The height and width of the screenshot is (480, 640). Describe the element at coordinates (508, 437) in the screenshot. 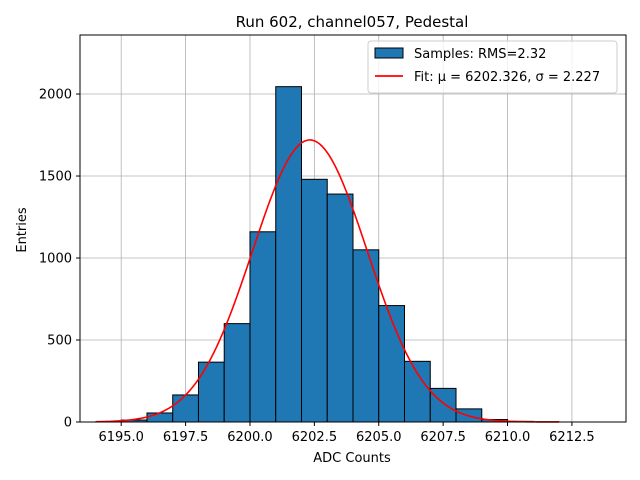

I see `x-tick-label: 6210.0` at that location.